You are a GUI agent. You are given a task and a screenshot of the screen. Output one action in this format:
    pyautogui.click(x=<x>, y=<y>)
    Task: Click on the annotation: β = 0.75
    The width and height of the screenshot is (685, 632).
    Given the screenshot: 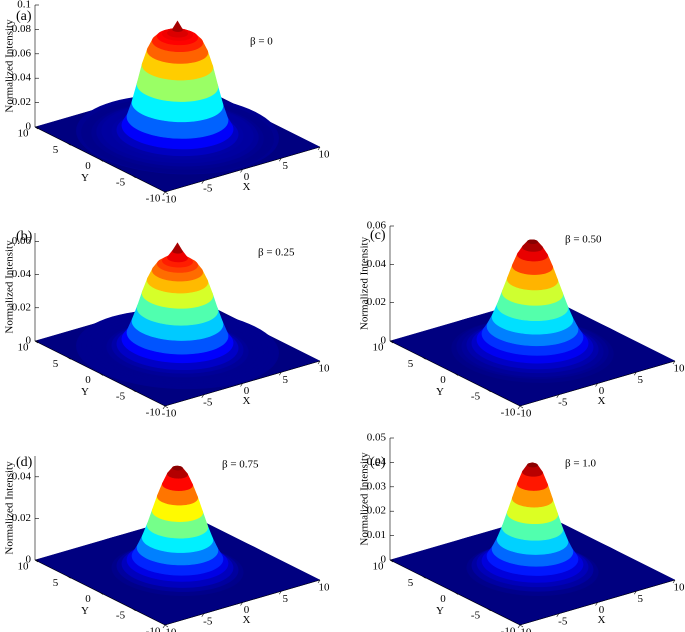 What is the action you would take?
    pyautogui.click(x=240, y=465)
    